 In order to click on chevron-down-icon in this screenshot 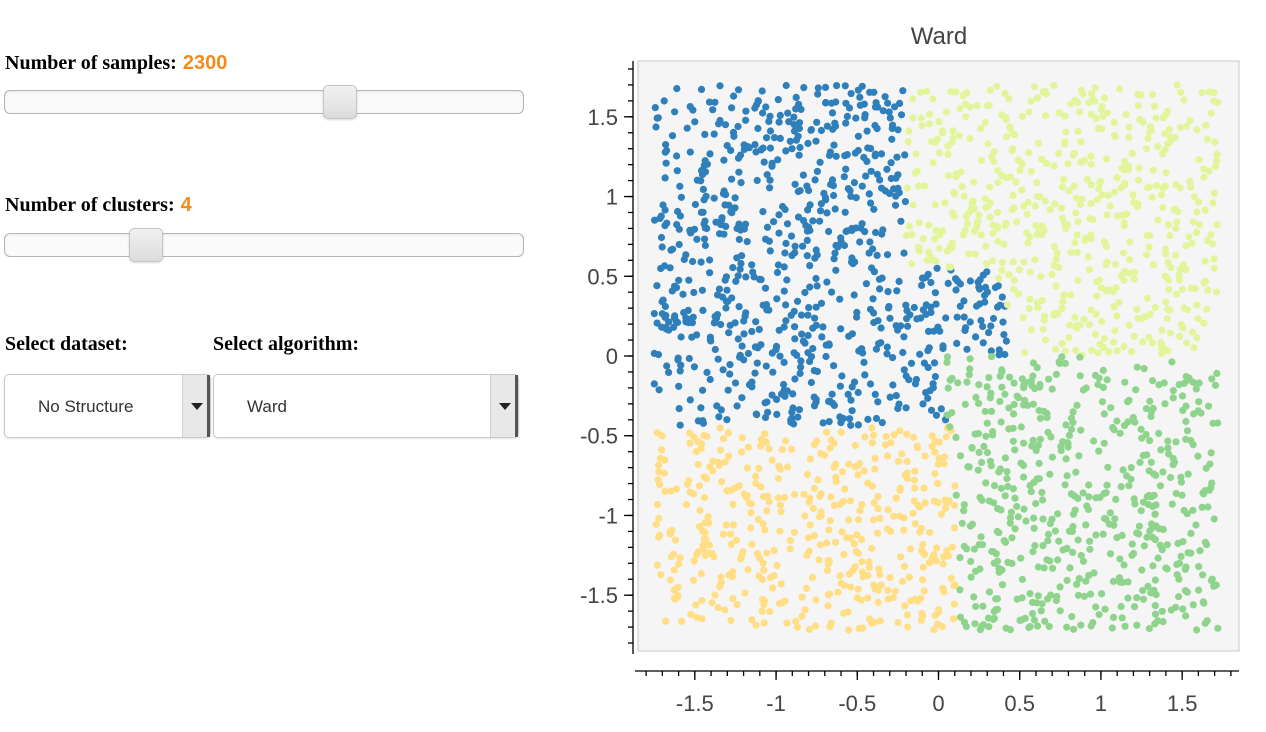, I will do `click(504, 406)`.